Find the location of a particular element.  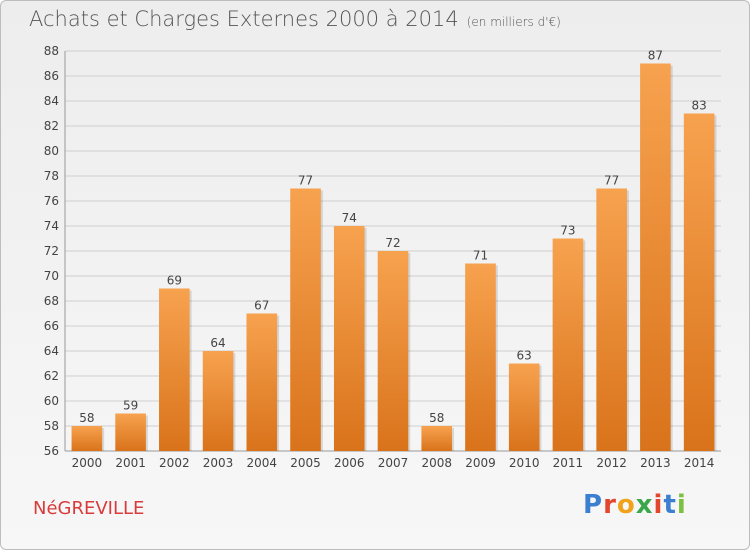

bar-2006 is located at coordinates (349, 338).